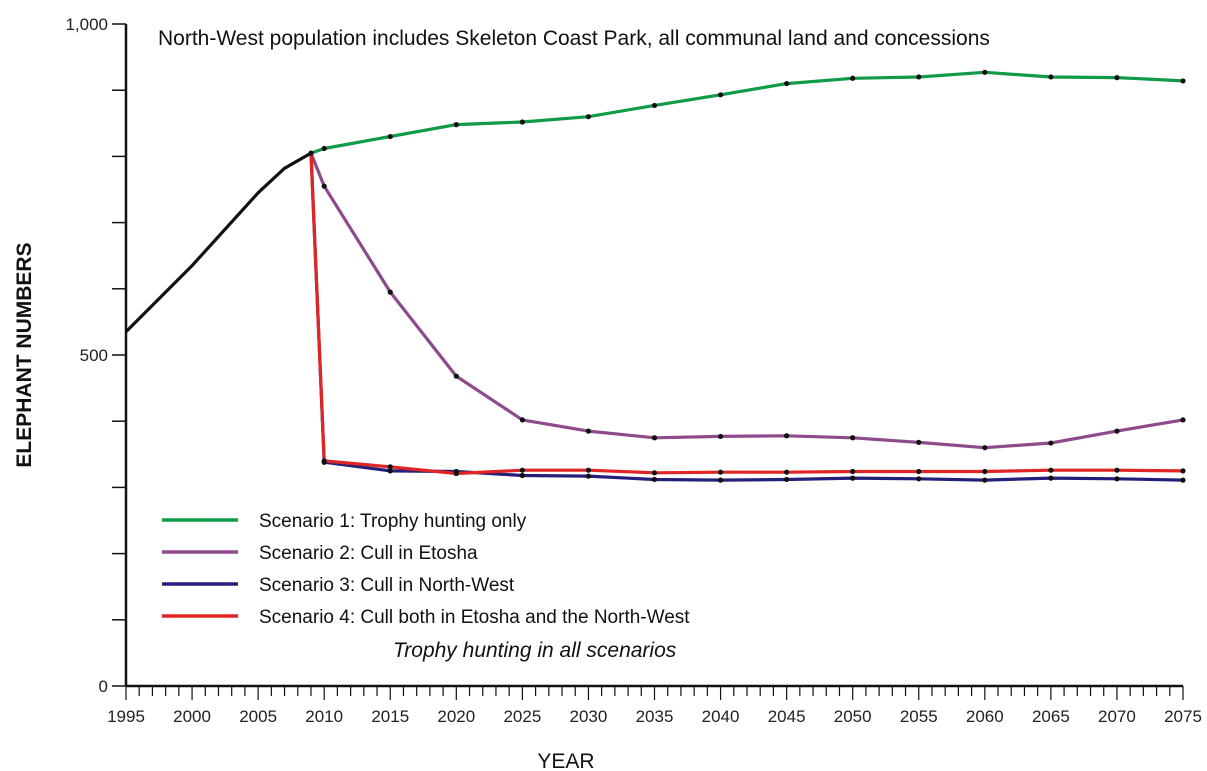 The width and height of the screenshot is (1207, 771). I want to click on x-tick-label: 2065, so click(1051, 716).